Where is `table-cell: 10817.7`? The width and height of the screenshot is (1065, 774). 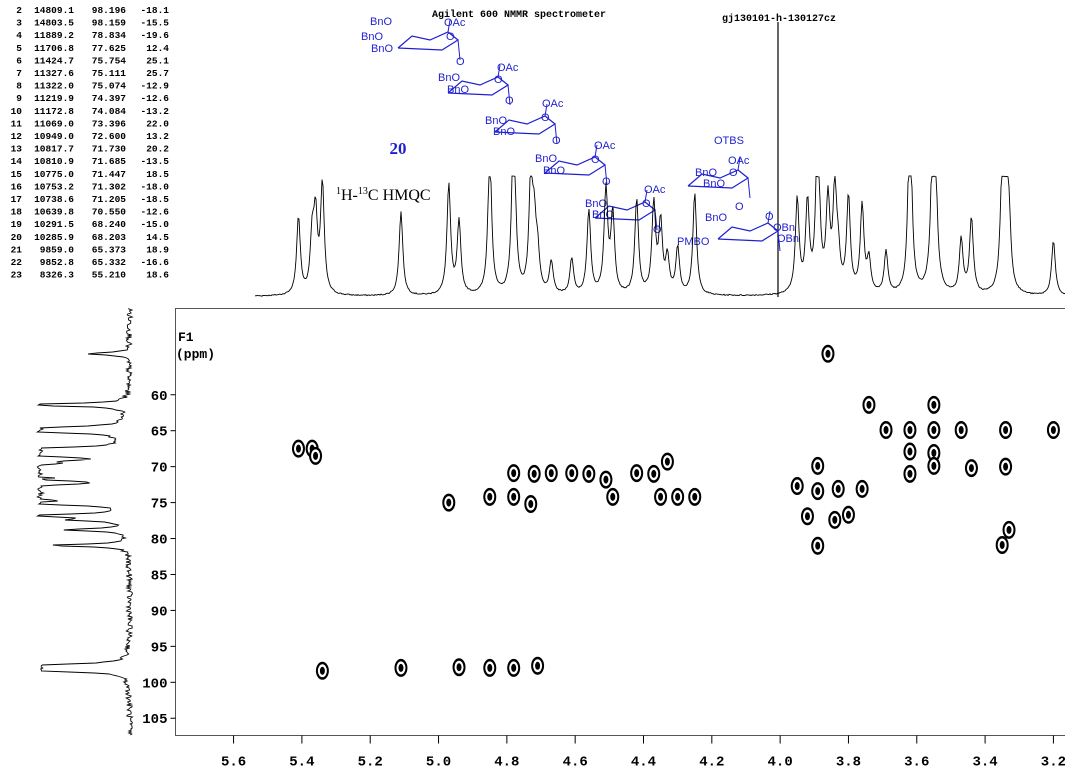 table-cell: 10817.7 is located at coordinates (54, 149).